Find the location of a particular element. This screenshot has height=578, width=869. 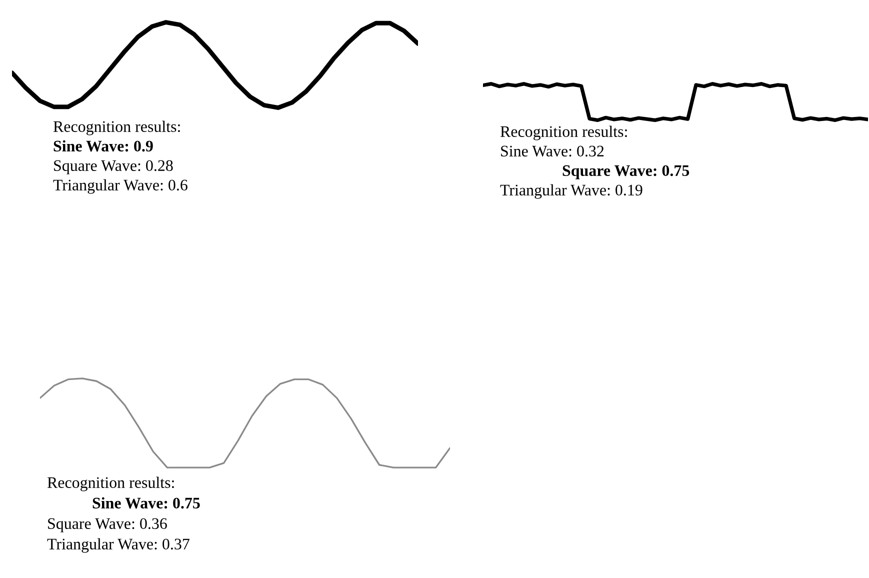

text: Sine Wave: 0.9 is located at coordinates (103, 146).